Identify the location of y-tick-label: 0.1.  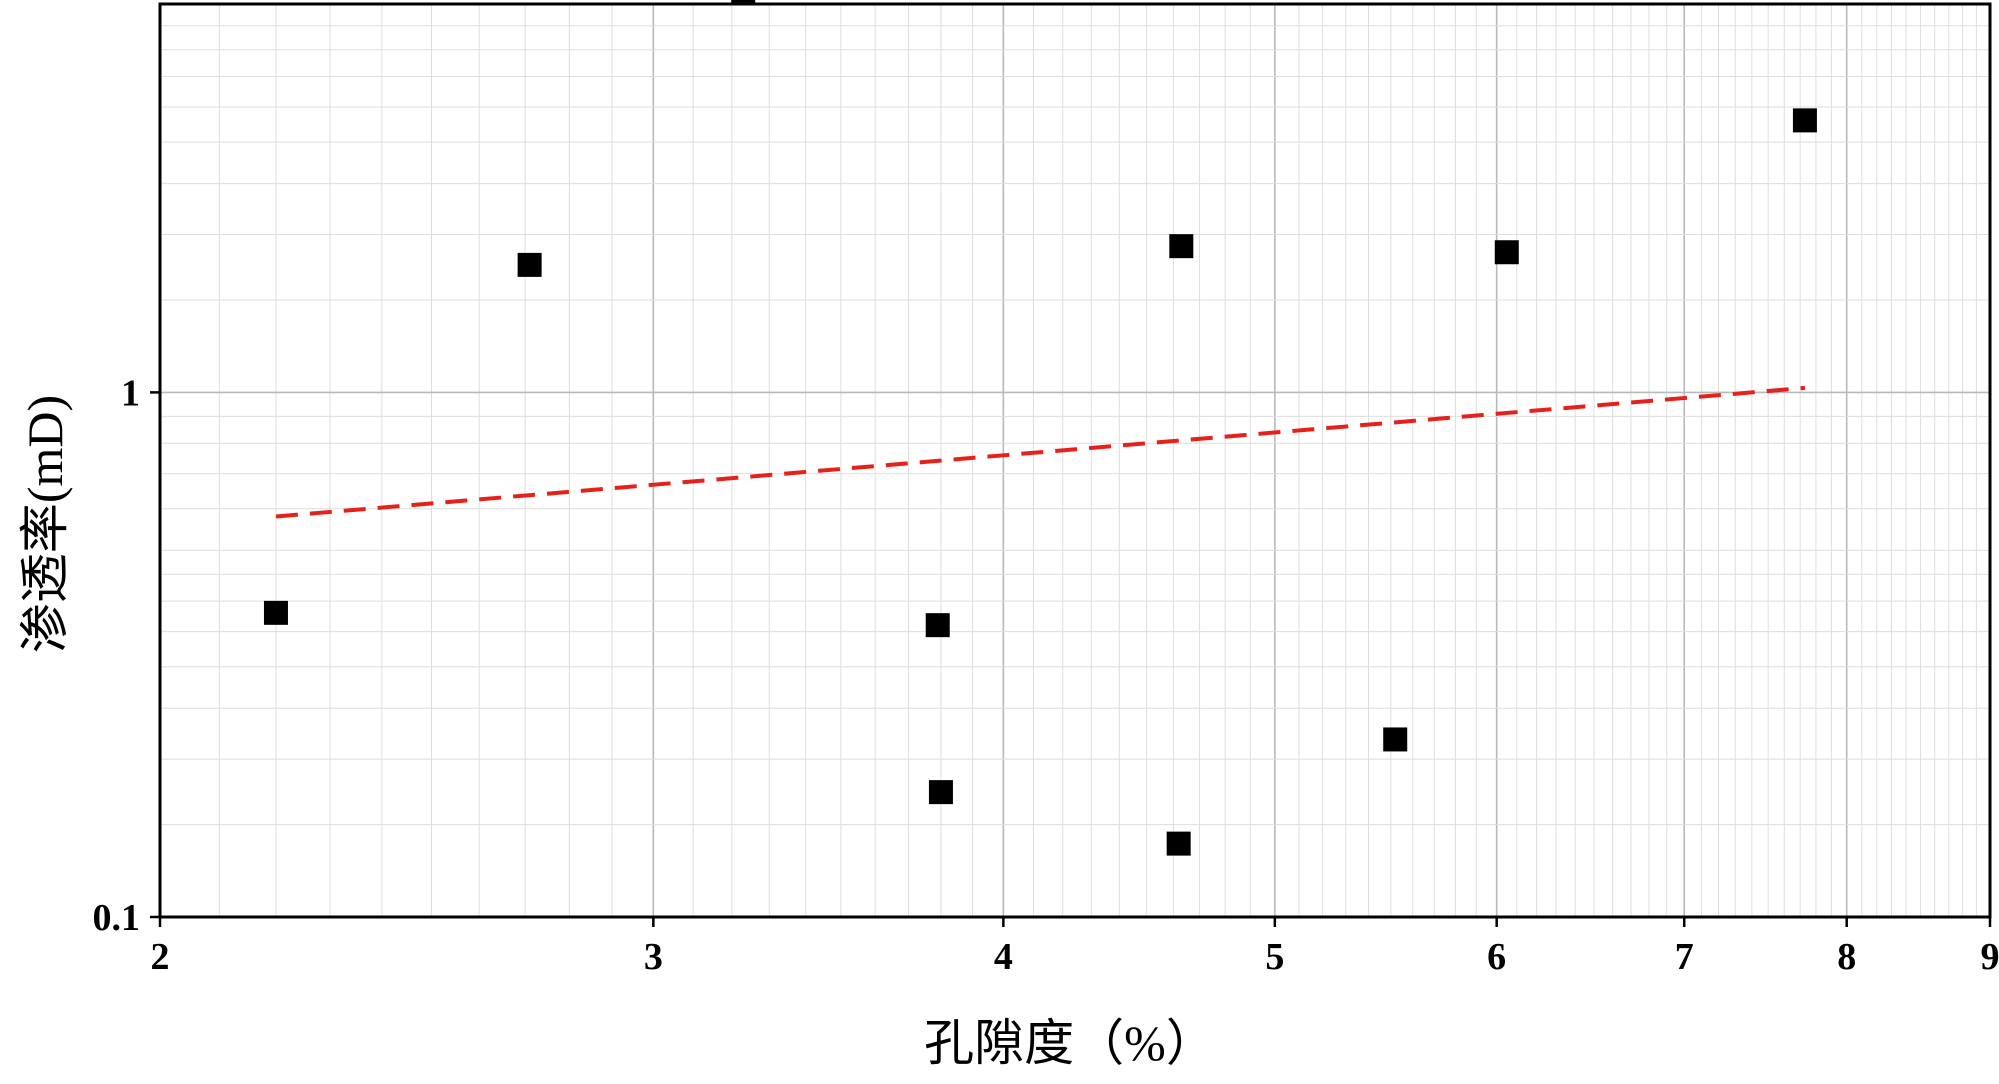
(117, 918).